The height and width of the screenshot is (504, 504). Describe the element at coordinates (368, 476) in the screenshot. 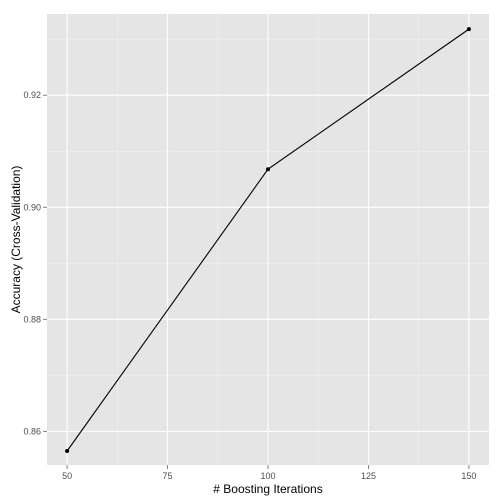

I see `x-tick-label: 125` at that location.